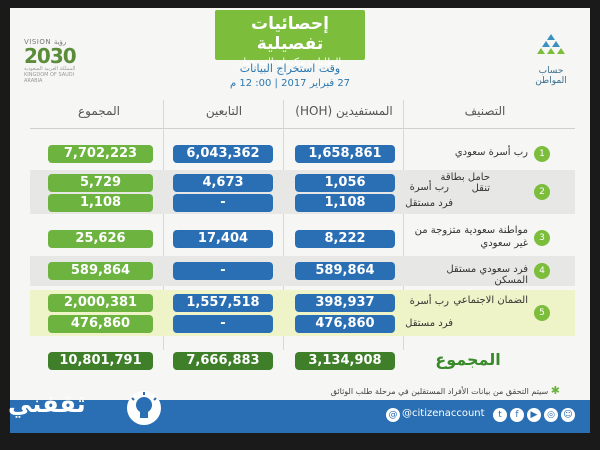 This screenshot has width=600, height=450. What do you see at coordinates (100, 154) in the screenshot?
I see `total-value: 7,702,223` at bounding box center [100, 154].